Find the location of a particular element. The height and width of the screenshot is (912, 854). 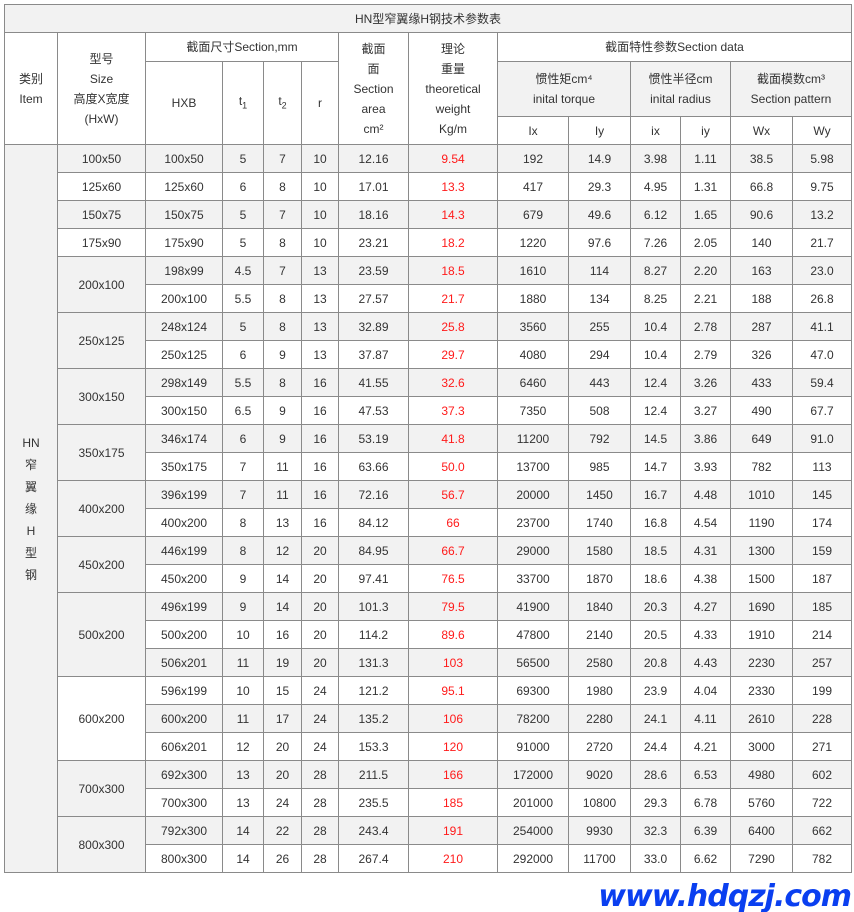

cell-wy: 185 is located at coordinates (822, 606).